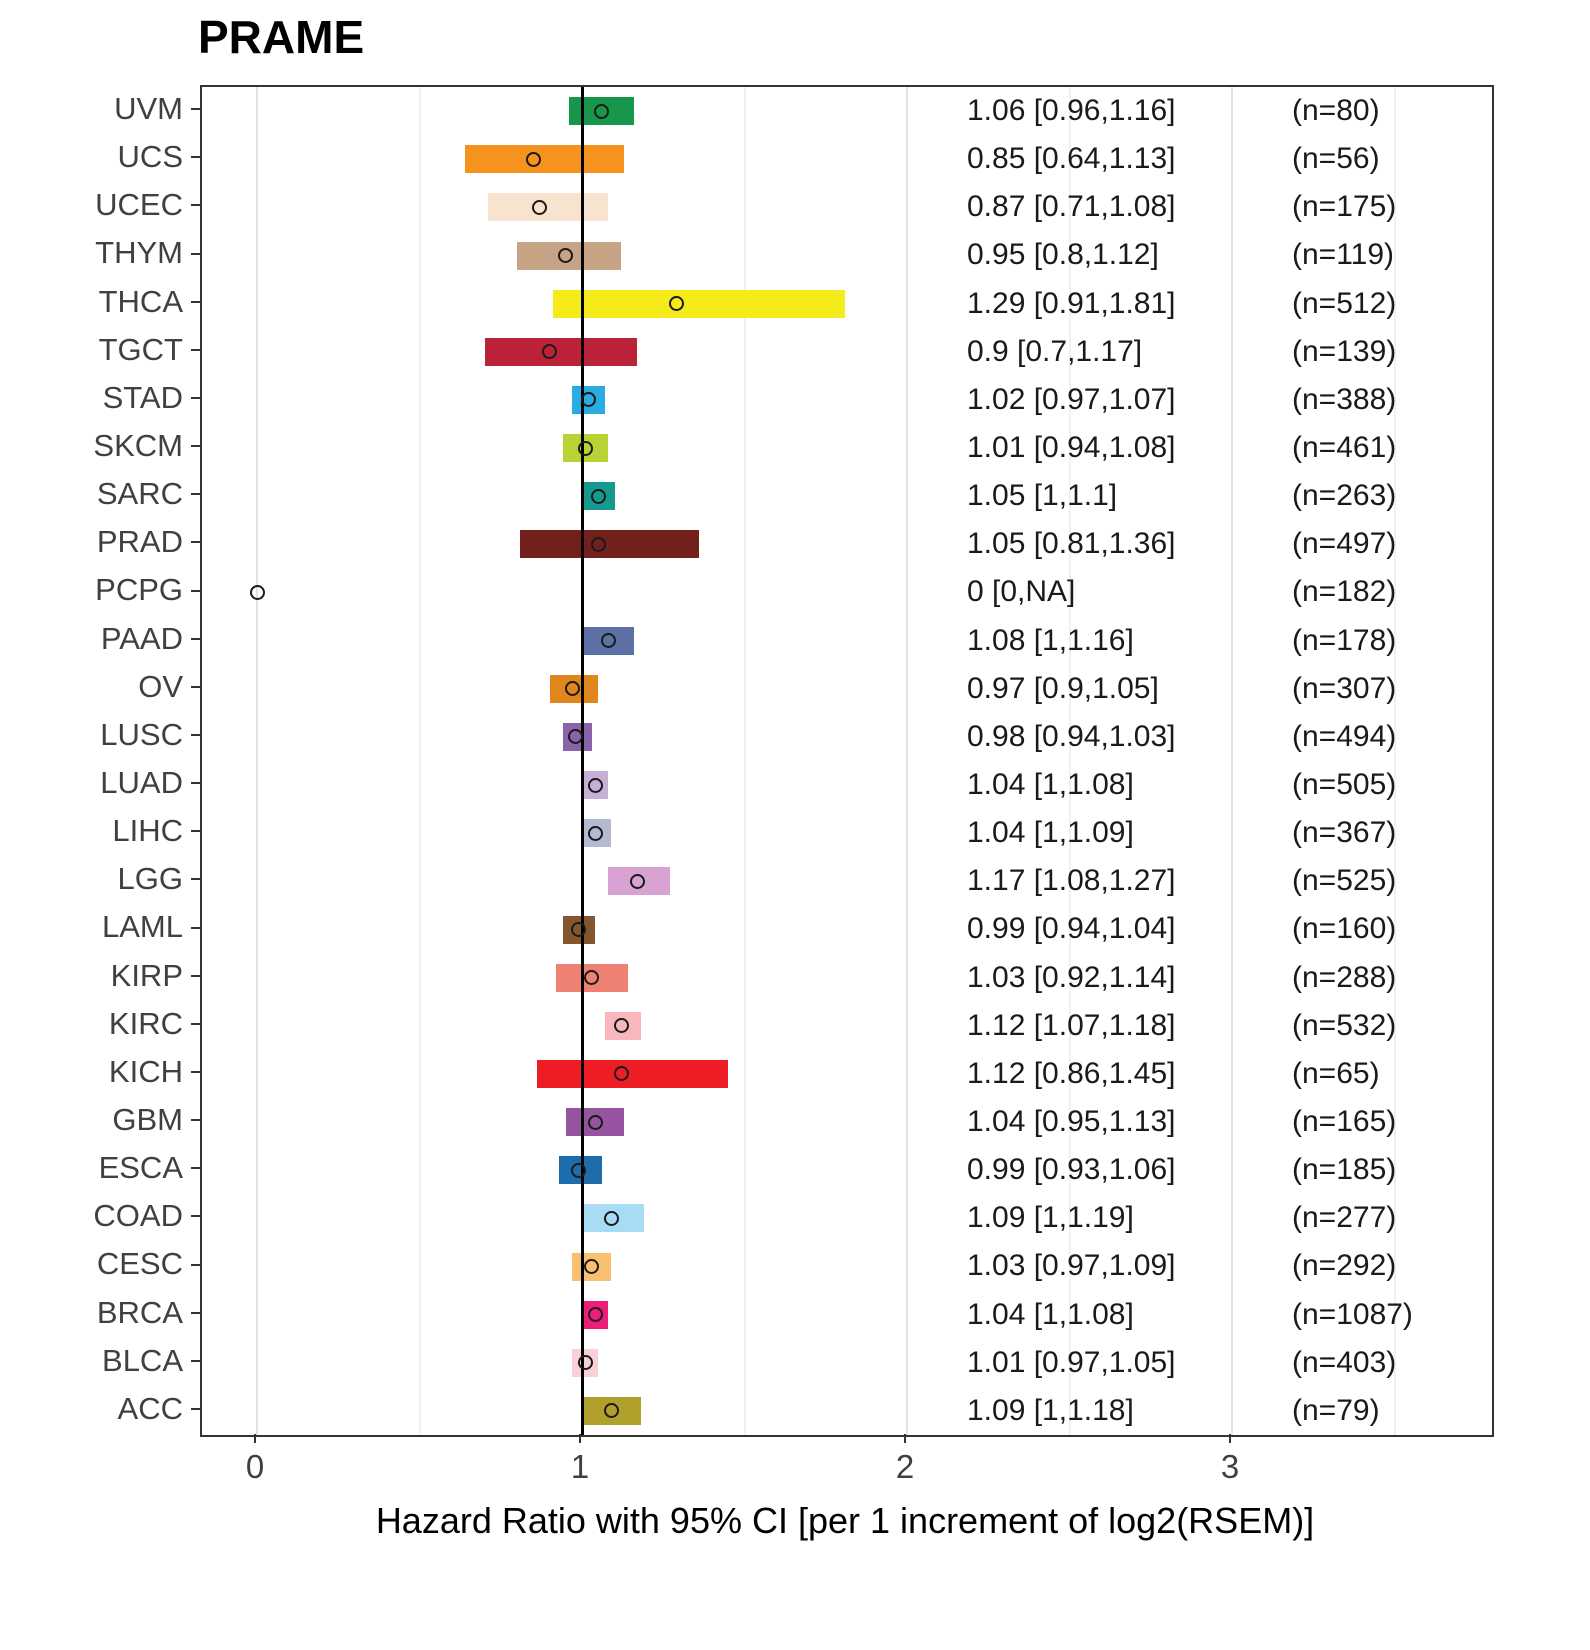 The height and width of the screenshot is (1650, 1590). What do you see at coordinates (419, 761) in the screenshot?
I see `grid-line-minor` at bounding box center [419, 761].